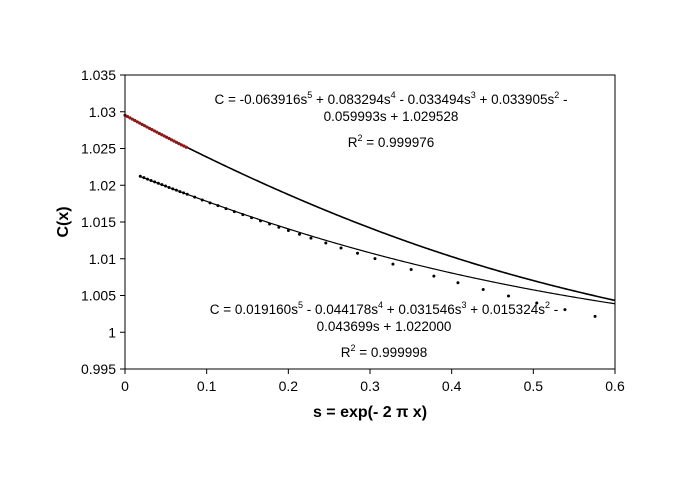  I want to click on y-tick-label: 1.02, so click(102, 185).